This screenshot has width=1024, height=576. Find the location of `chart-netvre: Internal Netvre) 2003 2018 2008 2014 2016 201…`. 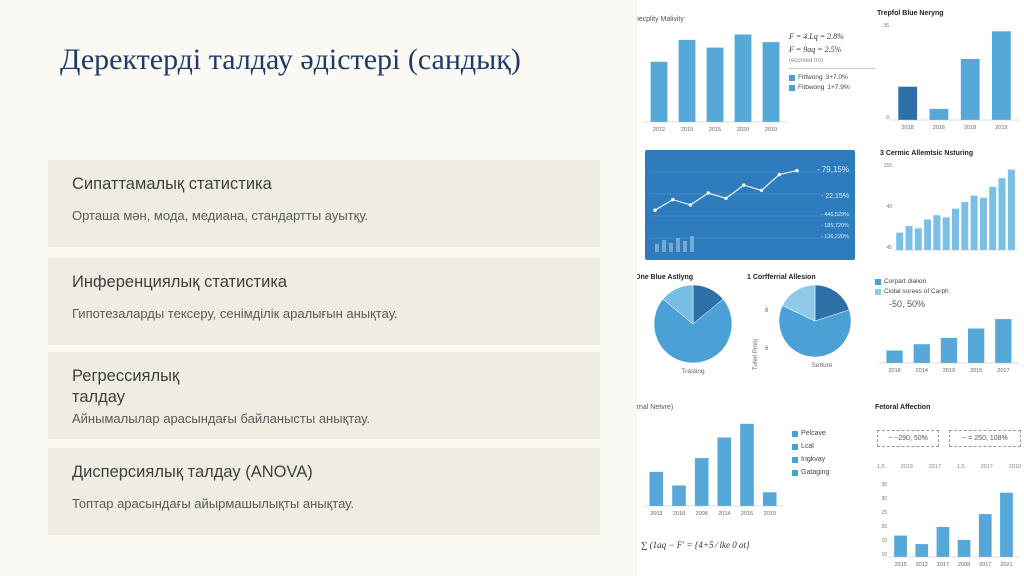

chart-netvre: Internal Netvre) 2003 2018 2008 2014 2016 201… is located at coordinates (713, 460).